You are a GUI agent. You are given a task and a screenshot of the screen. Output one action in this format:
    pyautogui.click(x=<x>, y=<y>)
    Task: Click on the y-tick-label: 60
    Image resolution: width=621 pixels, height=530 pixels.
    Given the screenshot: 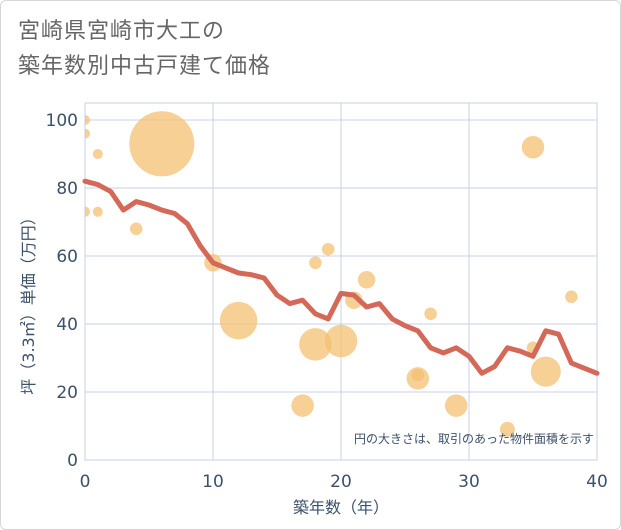 What is the action you would take?
    pyautogui.click(x=67, y=257)
    